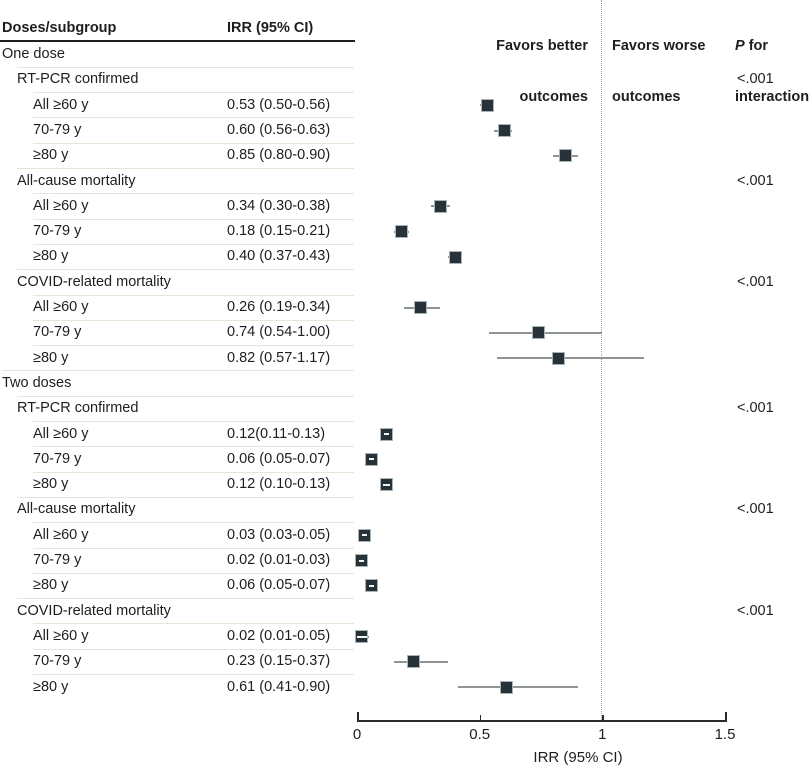  Describe the element at coordinates (554, 97) in the screenshot. I see `favors-better-line2: outcomes` at that location.